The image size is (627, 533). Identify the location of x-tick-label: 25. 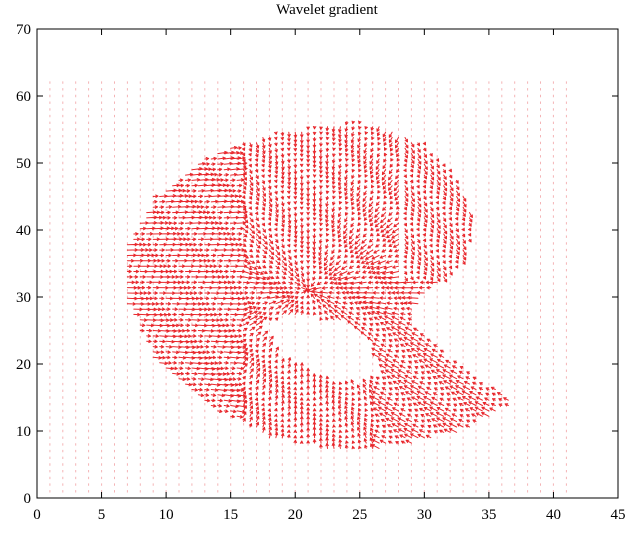
(359, 515).